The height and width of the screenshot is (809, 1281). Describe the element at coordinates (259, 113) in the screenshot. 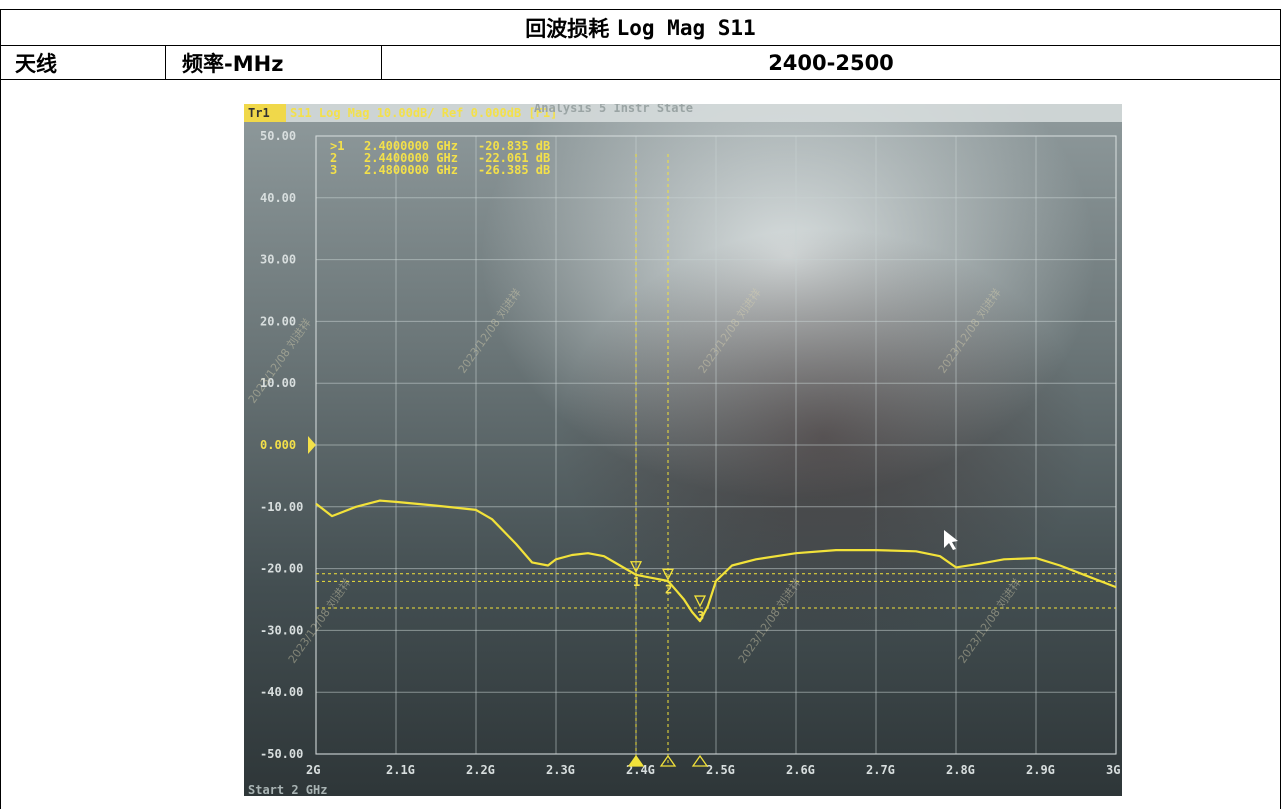

I see `trace-label: Tr1` at that location.